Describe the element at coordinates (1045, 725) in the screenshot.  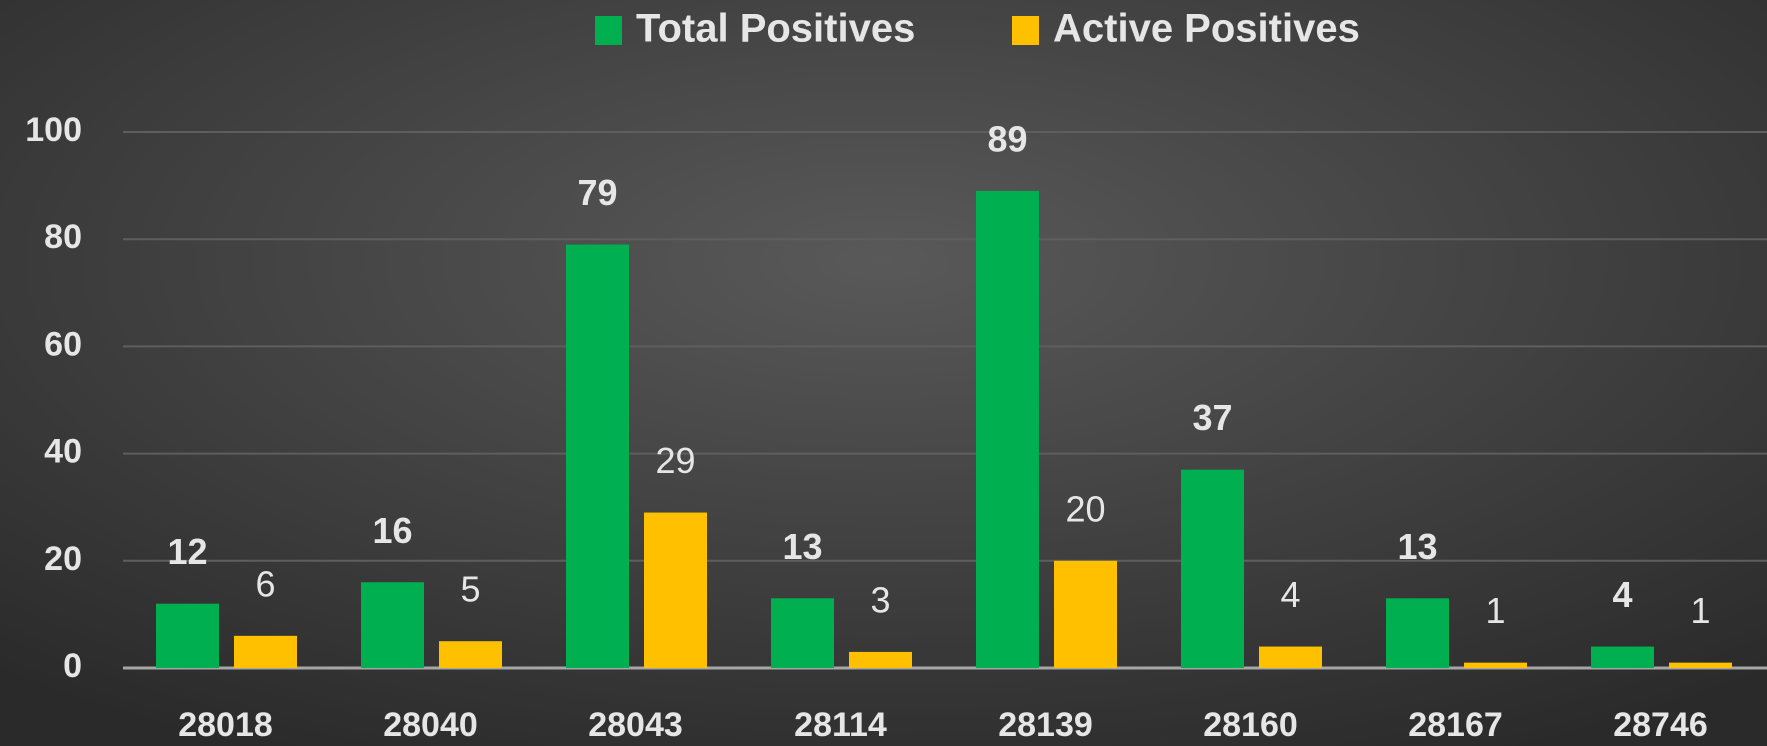
I see `x-tick-label: 28139` at that location.